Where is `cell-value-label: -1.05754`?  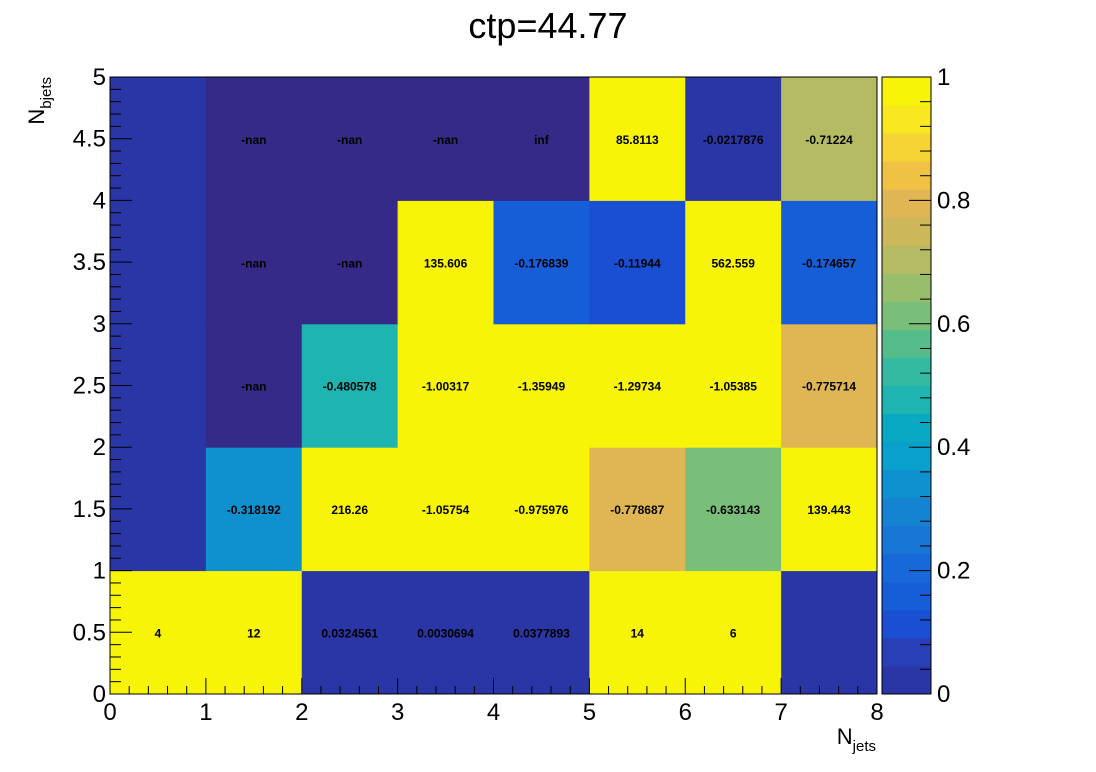
cell-value-label: -1.05754 is located at coordinates (446, 510).